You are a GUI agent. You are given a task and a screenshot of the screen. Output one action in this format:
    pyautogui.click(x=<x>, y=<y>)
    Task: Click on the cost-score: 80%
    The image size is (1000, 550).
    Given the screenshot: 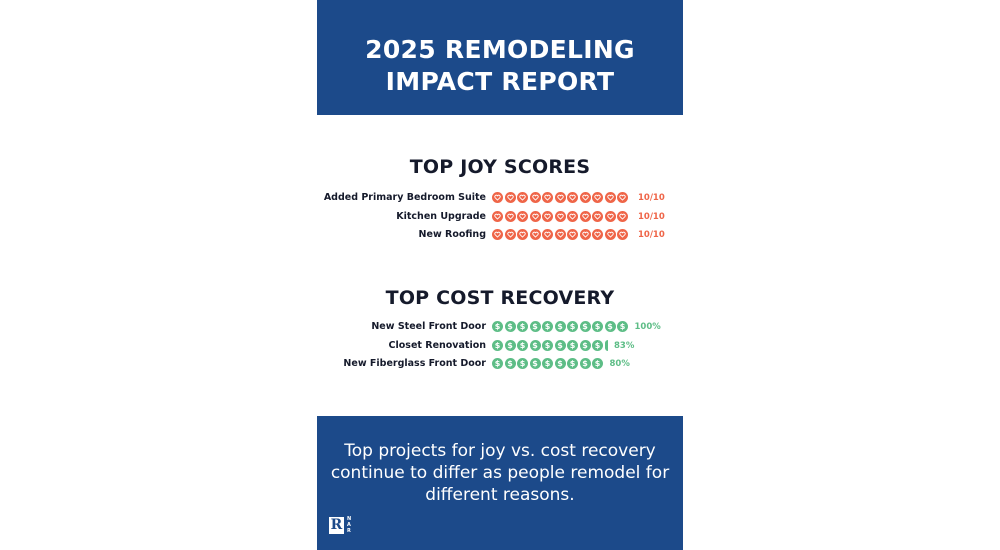 What is the action you would take?
    pyautogui.click(x=619, y=364)
    